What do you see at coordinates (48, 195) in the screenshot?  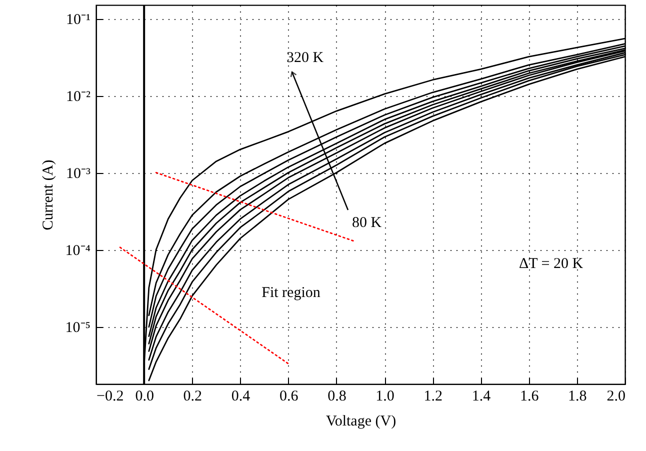 I see `y-axis-title: Current (A)` at bounding box center [48, 195].